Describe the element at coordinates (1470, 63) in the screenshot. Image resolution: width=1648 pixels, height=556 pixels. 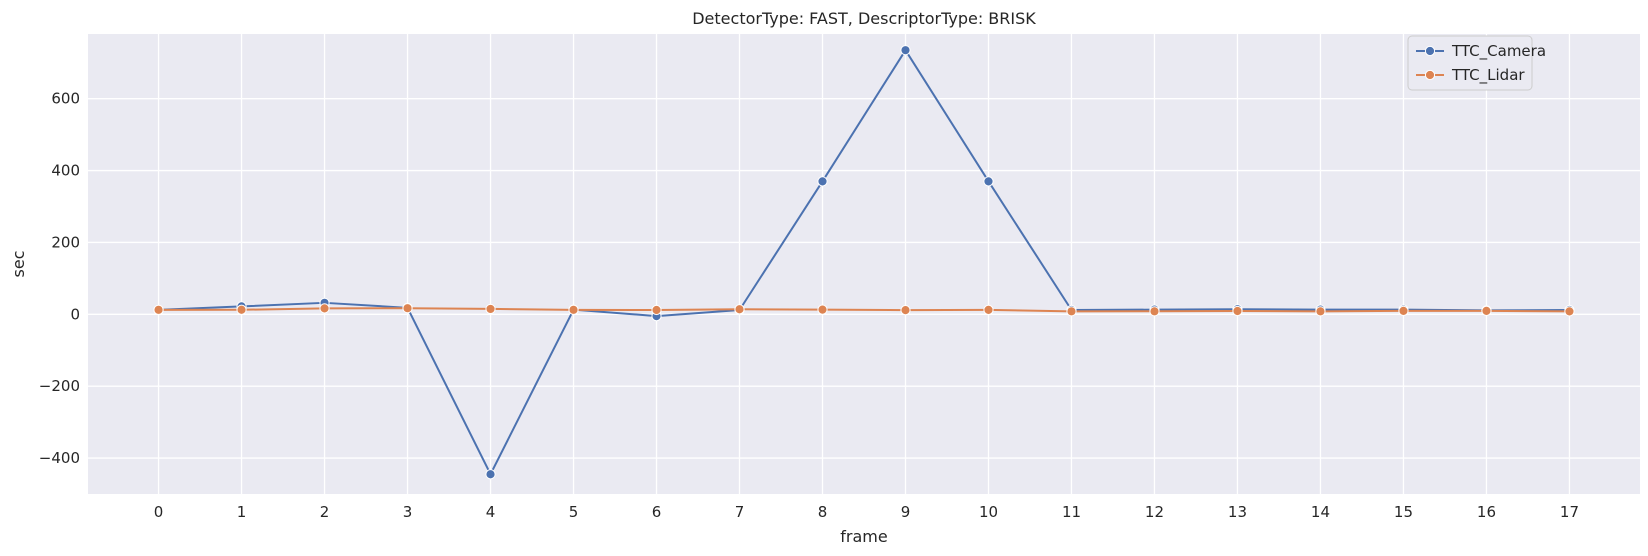
I see `legend-box` at that location.